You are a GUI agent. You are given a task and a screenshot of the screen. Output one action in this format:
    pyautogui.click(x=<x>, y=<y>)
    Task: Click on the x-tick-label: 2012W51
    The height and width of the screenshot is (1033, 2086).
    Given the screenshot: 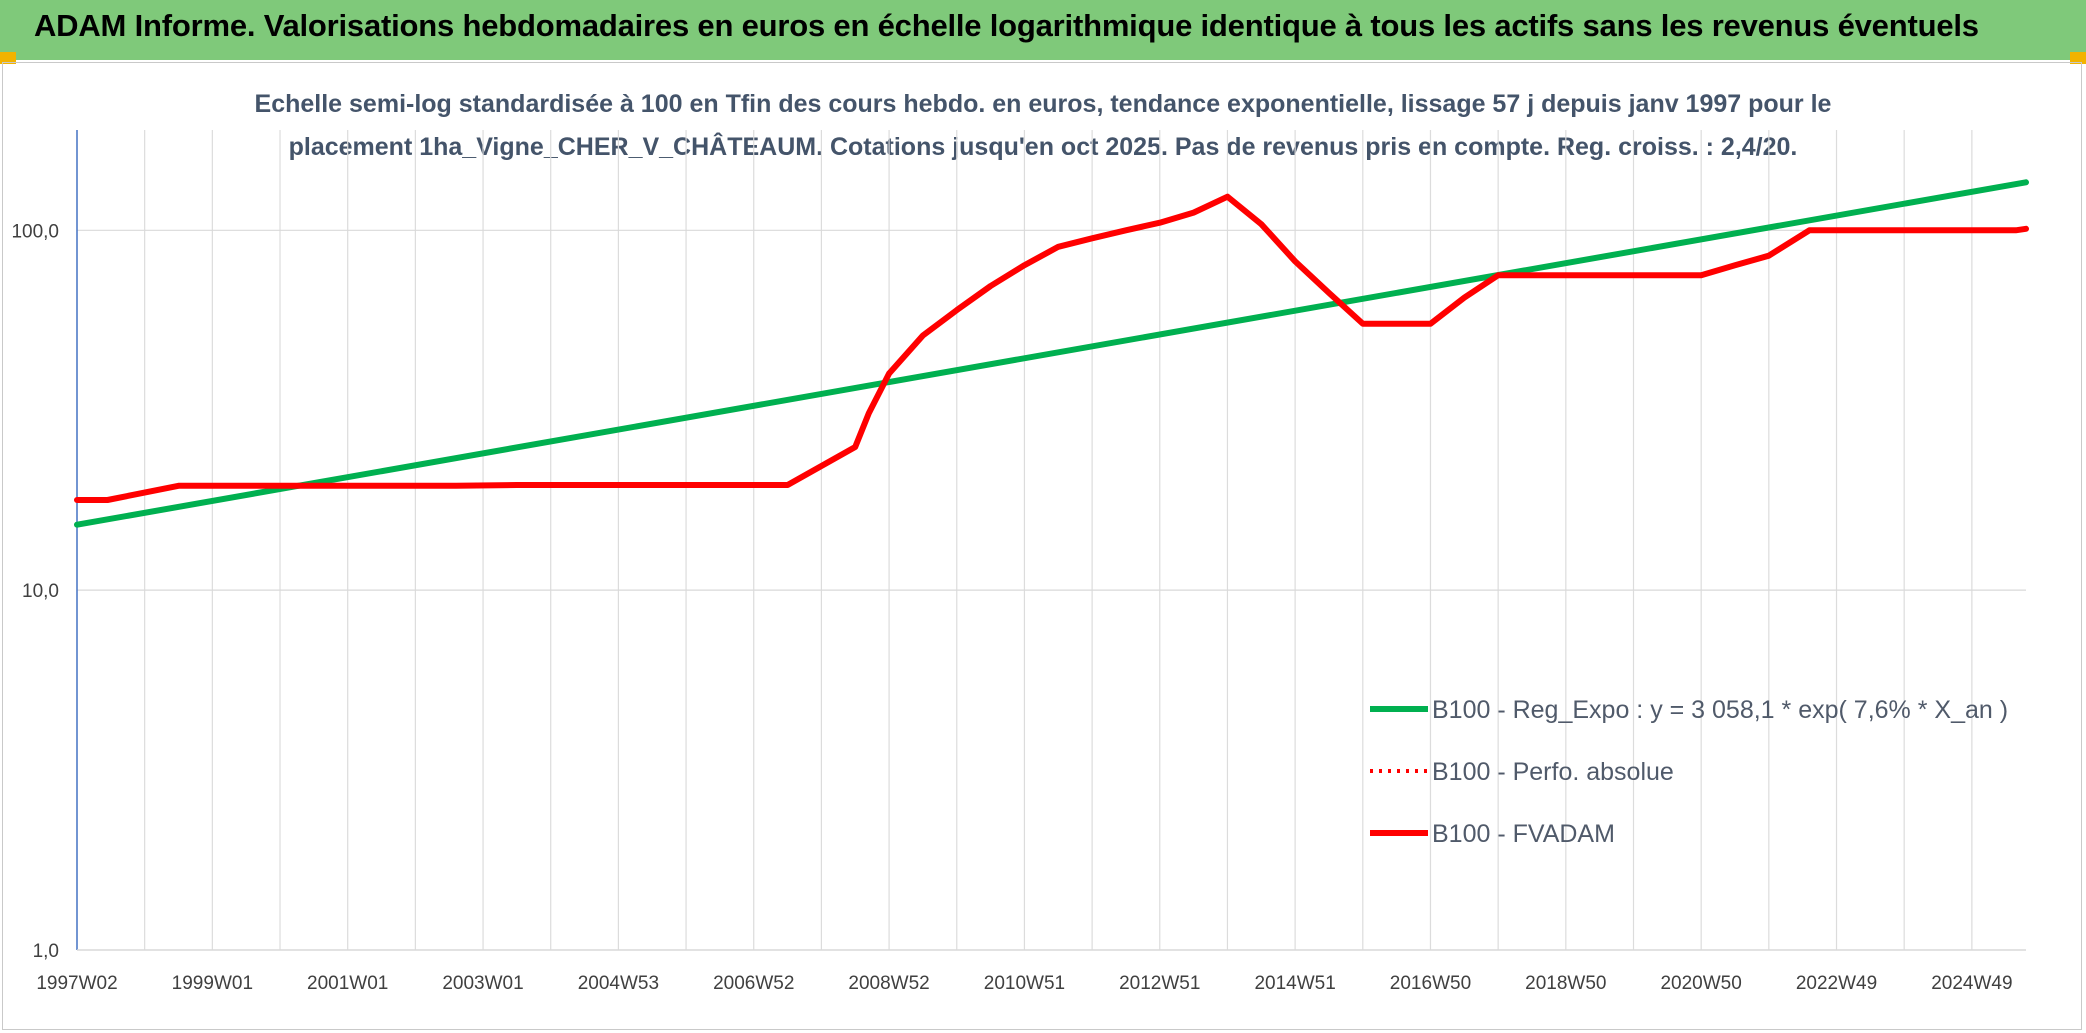 What is the action you would take?
    pyautogui.click(x=1159, y=983)
    